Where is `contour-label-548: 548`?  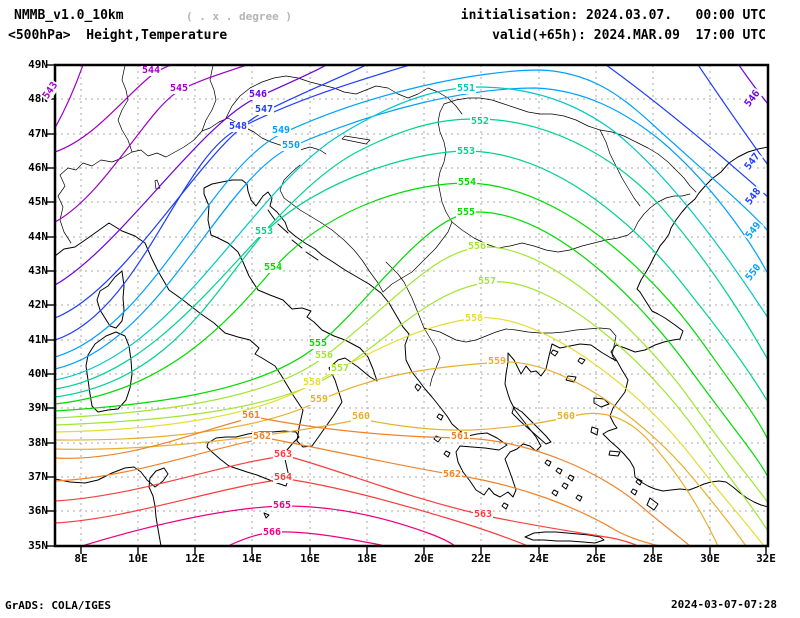 contour-label-548: 548 is located at coordinates (238, 126).